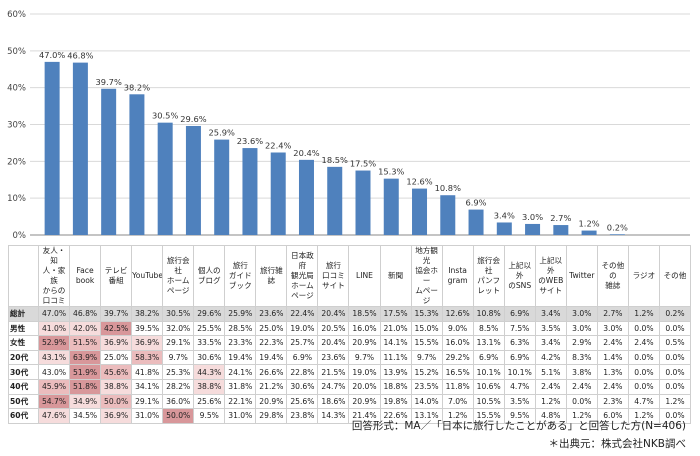 The height and width of the screenshot is (456, 700). I want to click on table-cell: 25.5%, so click(209, 328).